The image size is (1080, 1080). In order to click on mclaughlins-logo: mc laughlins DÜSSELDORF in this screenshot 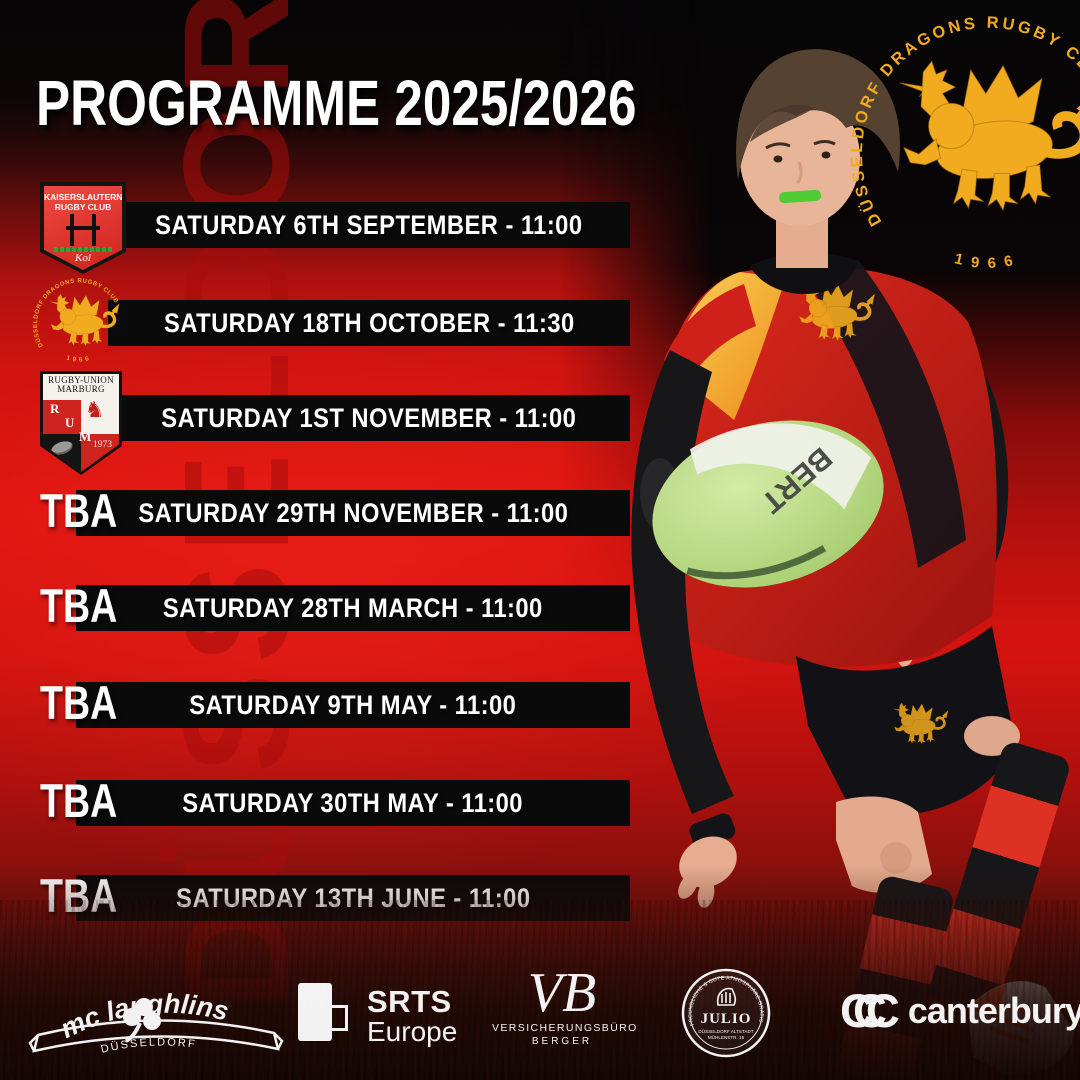, I will do `click(156, 1022)`.